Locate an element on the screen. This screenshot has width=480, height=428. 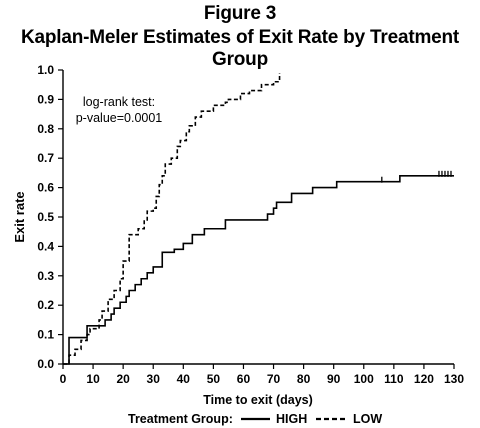
x-tick-label: 130 is located at coordinates (454, 379).